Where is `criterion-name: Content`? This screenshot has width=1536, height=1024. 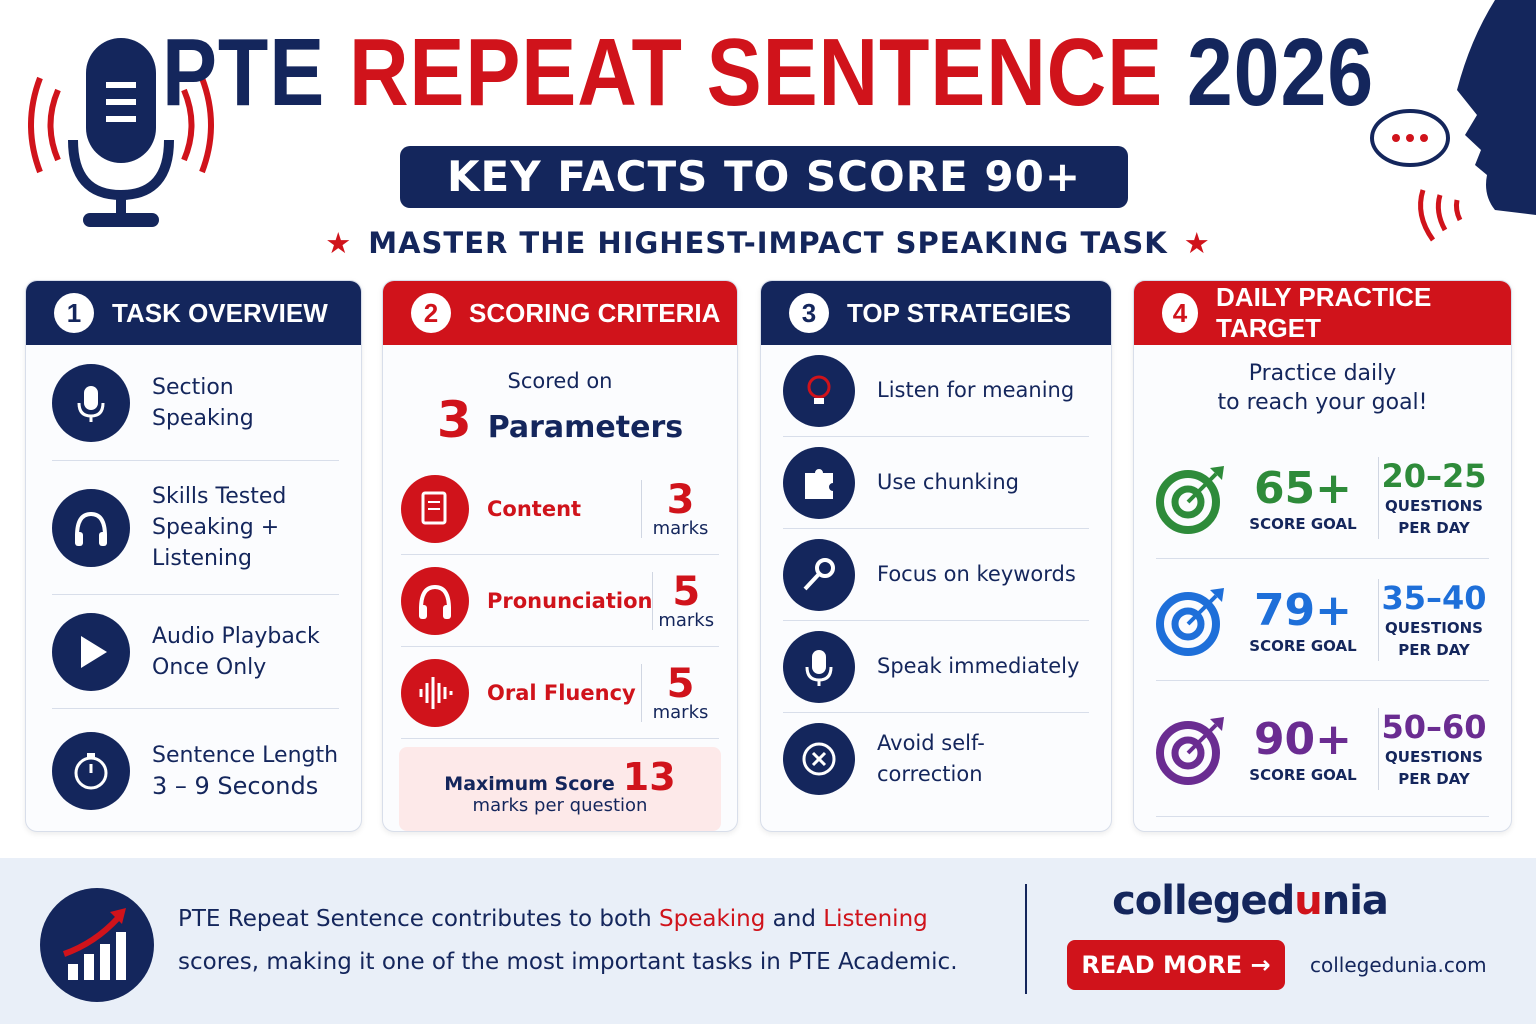 criterion-name: Content is located at coordinates (534, 508).